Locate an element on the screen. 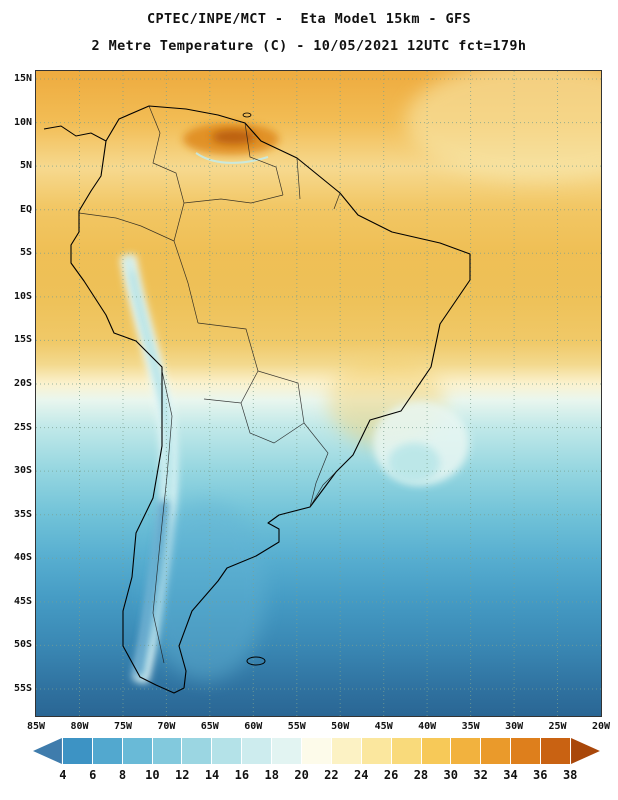  lon-axis-label: 85W is located at coordinates (36, 726).